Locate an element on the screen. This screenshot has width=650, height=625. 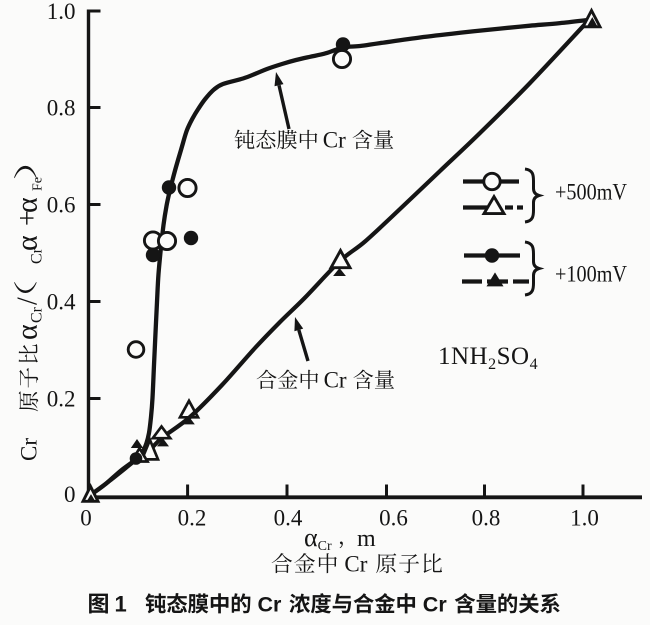
svg-text: 1 is located at coordinates (121, 604).